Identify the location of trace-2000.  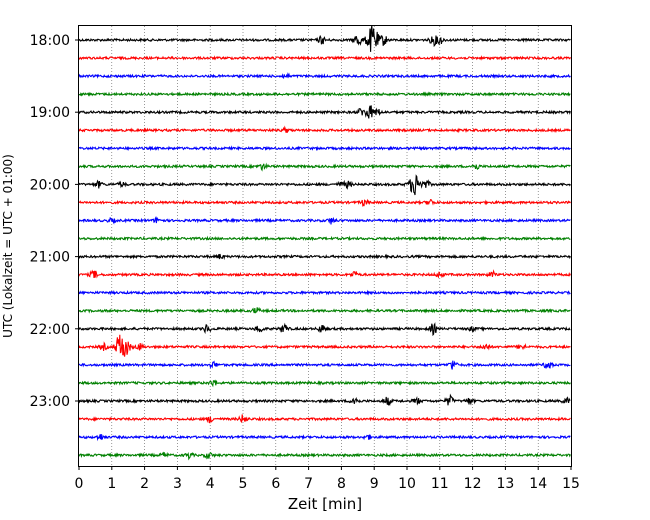
(324, 185).